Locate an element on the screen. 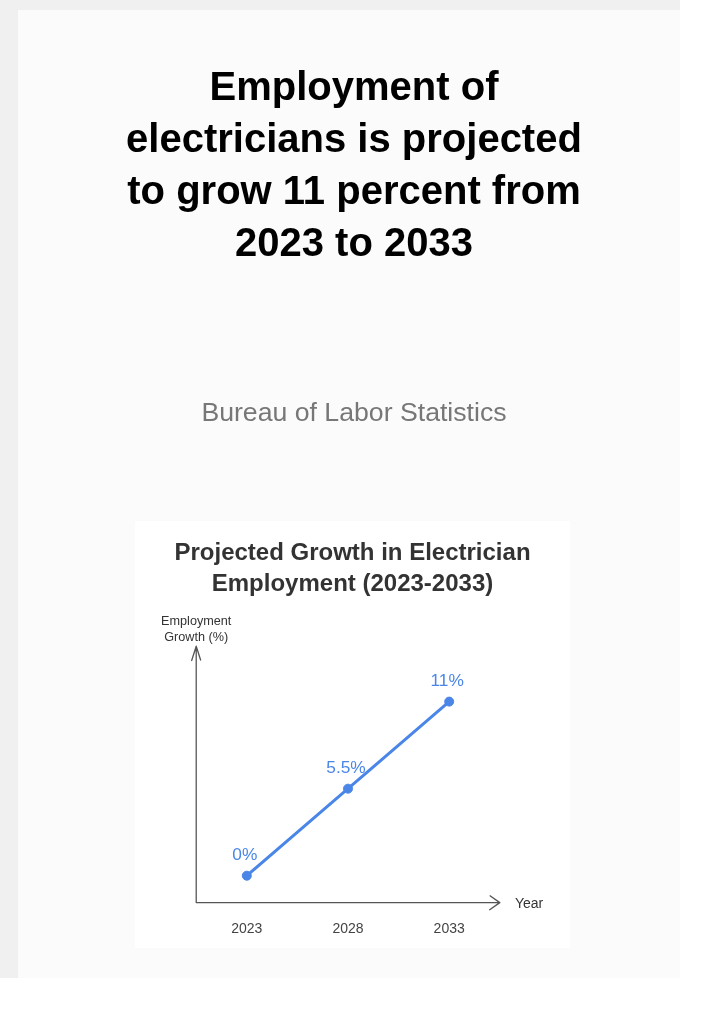  x-tick-label: 2033 is located at coordinates (449, 928).